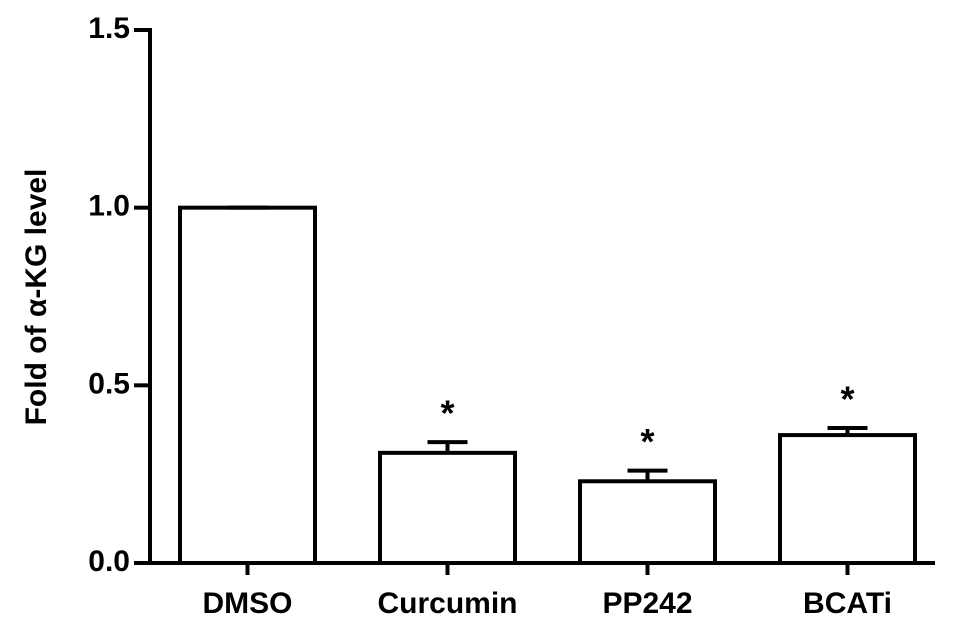 This screenshot has height=633, width=969. I want to click on y-axis-label: Fold of α-KG level, so click(36, 297).